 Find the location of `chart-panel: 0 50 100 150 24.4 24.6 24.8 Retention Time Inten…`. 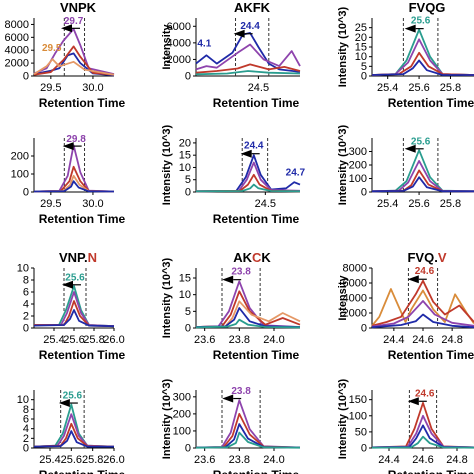

chart-panel: 0 50 100 150 24.4 24.6 24.8 Retention Time Inten… is located at coordinates (405, 426).